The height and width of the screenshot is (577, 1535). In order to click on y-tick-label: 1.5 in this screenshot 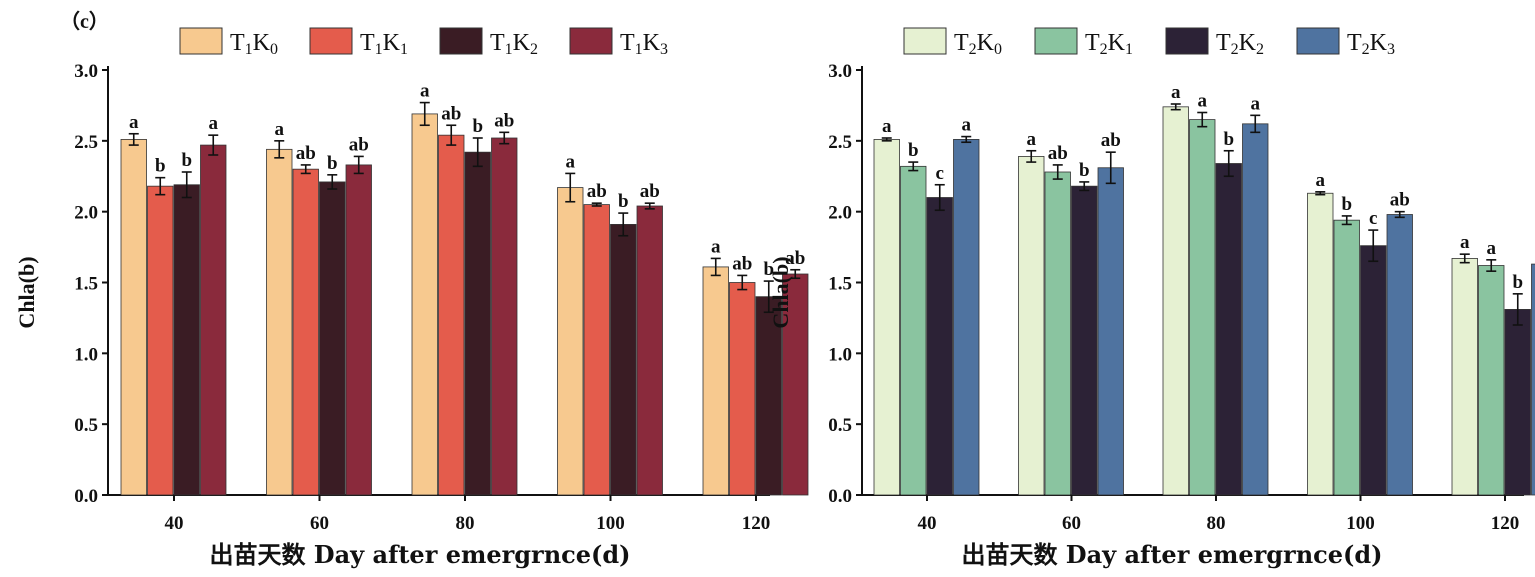, I will do `click(840, 284)`.